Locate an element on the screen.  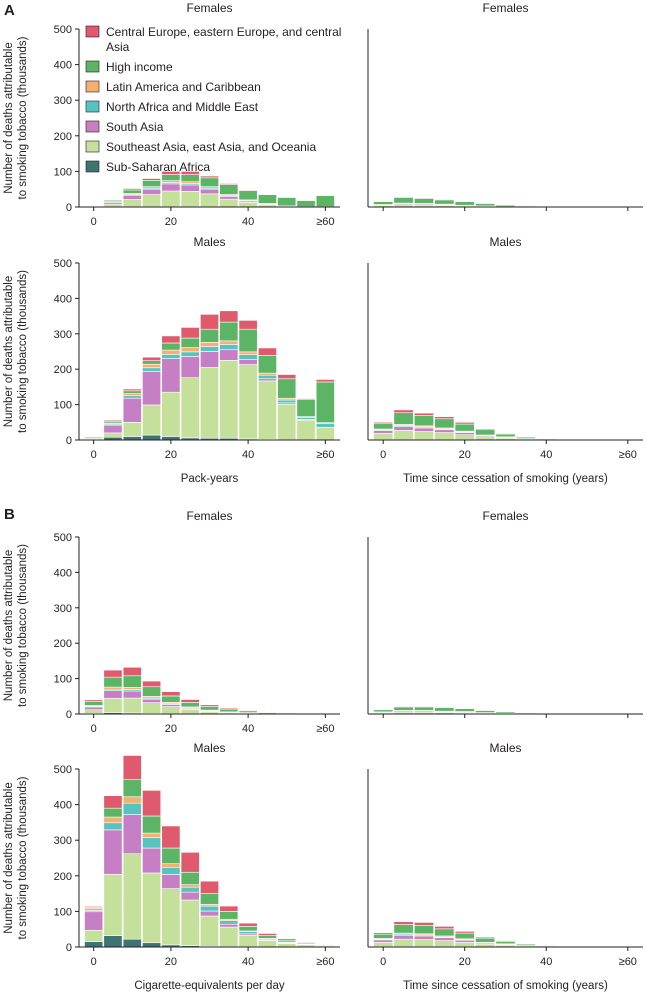
legend-item: Southeast Asia, east Asia, and Oceania is located at coordinates (200, 147).